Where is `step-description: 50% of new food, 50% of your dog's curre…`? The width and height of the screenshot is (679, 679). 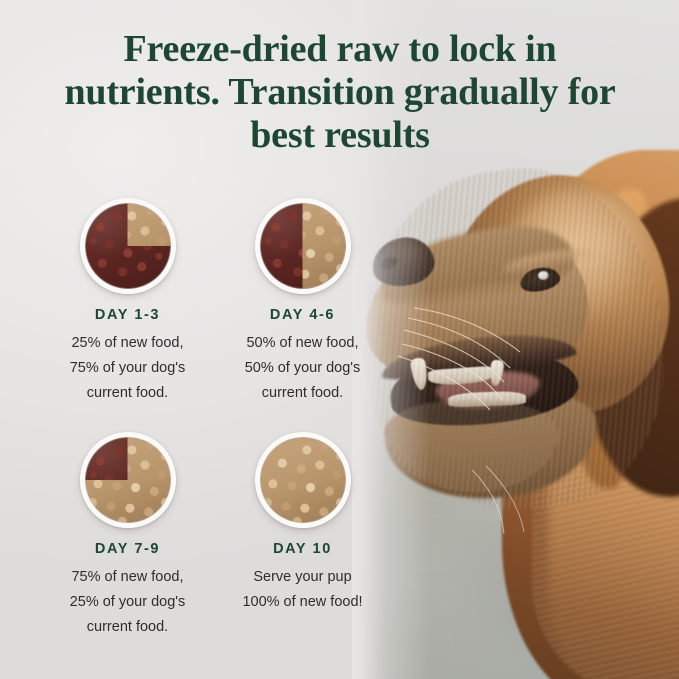 step-description: 50% of new food, 50% of your dog's curre… is located at coordinates (302, 368).